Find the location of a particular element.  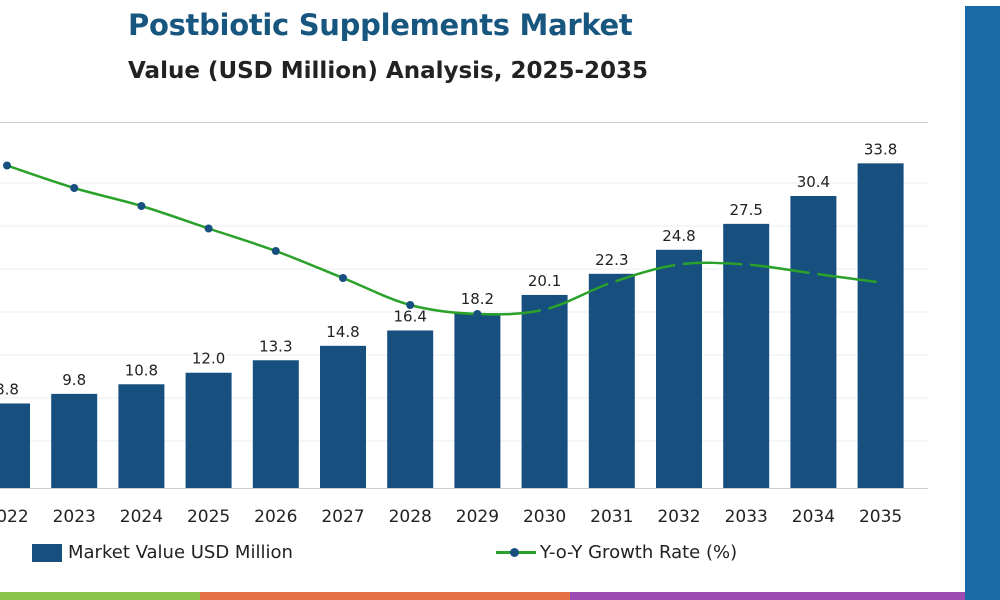

bar-2023 is located at coordinates (74, 440).